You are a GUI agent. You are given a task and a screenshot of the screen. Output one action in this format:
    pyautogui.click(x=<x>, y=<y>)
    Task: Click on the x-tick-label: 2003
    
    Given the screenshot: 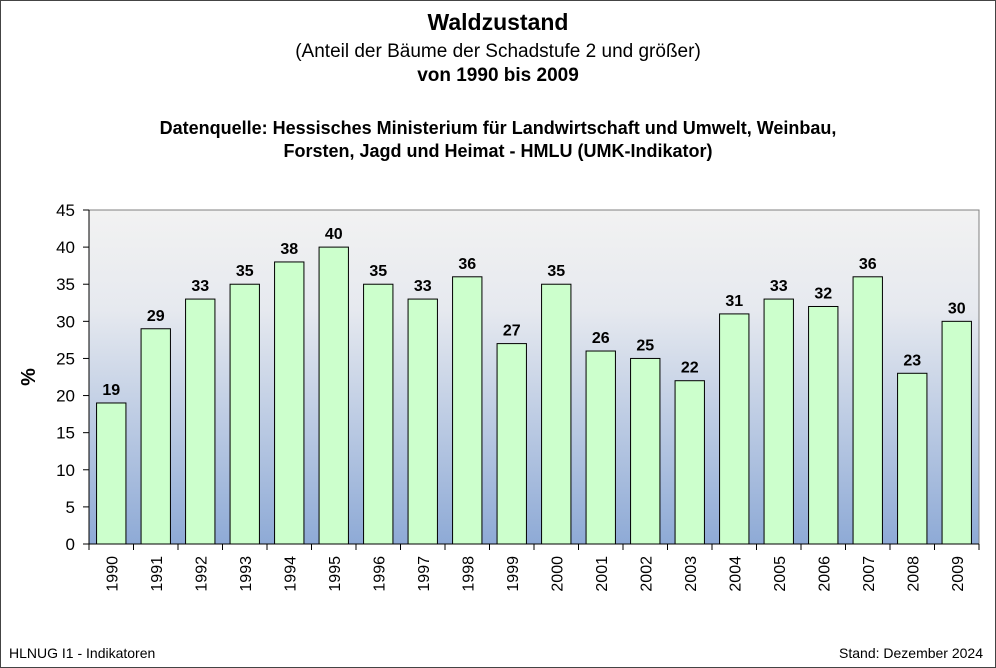 What is the action you would take?
    pyautogui.click(x=691, y=574)
    